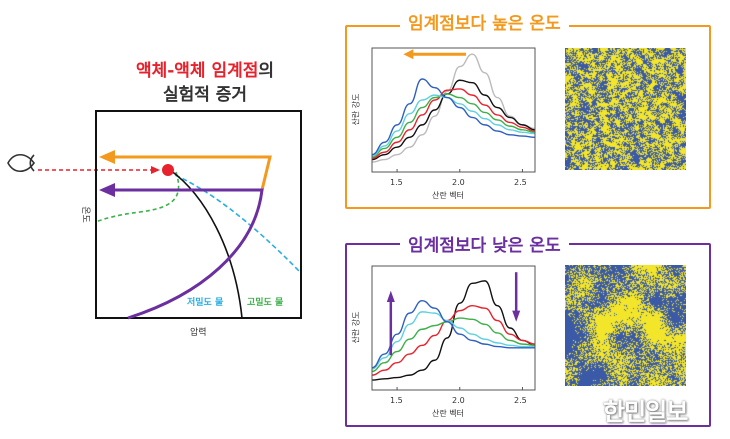 The height and width of the screenshot is (439, 730). Describe the element at coordinates (205, 95) in the screenshot. I see `diagram-subtitle: 실험적 증거` at that location.